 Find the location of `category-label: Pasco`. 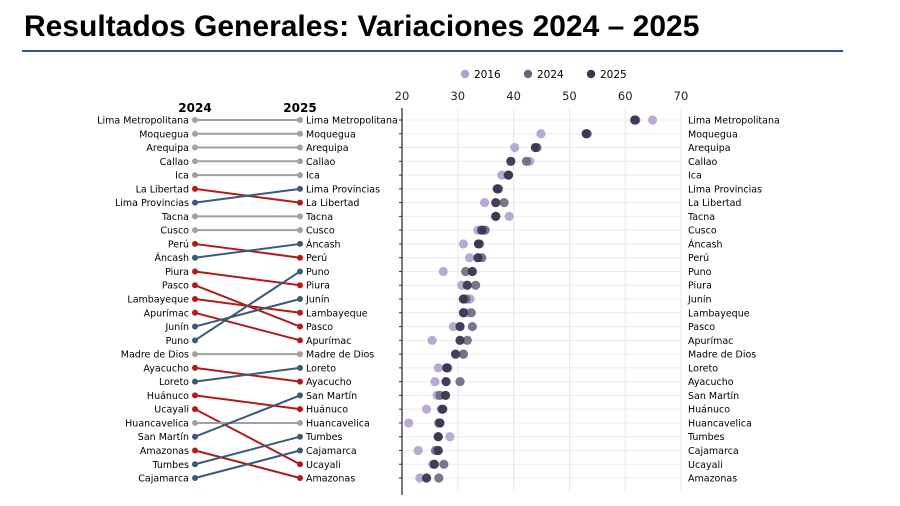

category-label: Pasco is located at coordinates (701, 327).